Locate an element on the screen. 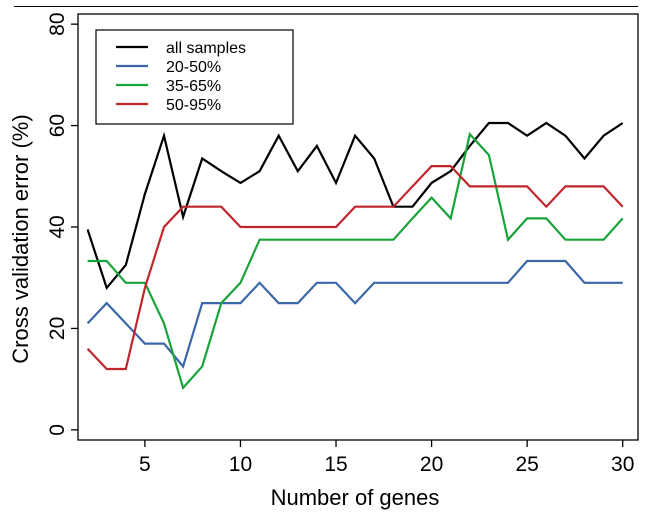 The image size is (647, 515). x-tick-label: 30 is located at coordinates (622, 464).